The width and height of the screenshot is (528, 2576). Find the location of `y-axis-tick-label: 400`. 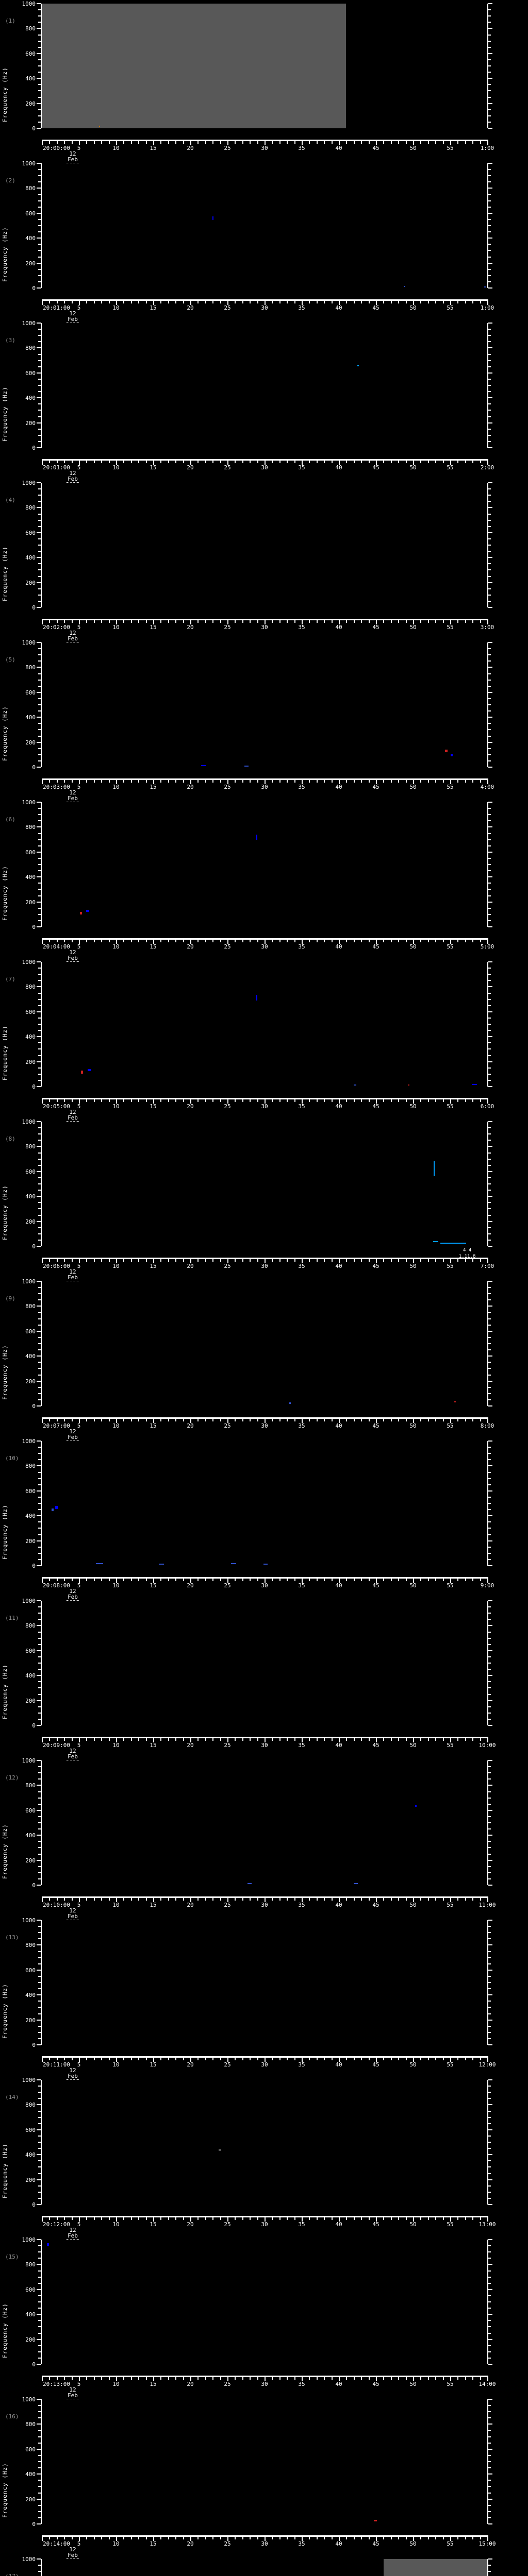

y-axis-tick-label: 400 is located at coordinates (31, 1196).